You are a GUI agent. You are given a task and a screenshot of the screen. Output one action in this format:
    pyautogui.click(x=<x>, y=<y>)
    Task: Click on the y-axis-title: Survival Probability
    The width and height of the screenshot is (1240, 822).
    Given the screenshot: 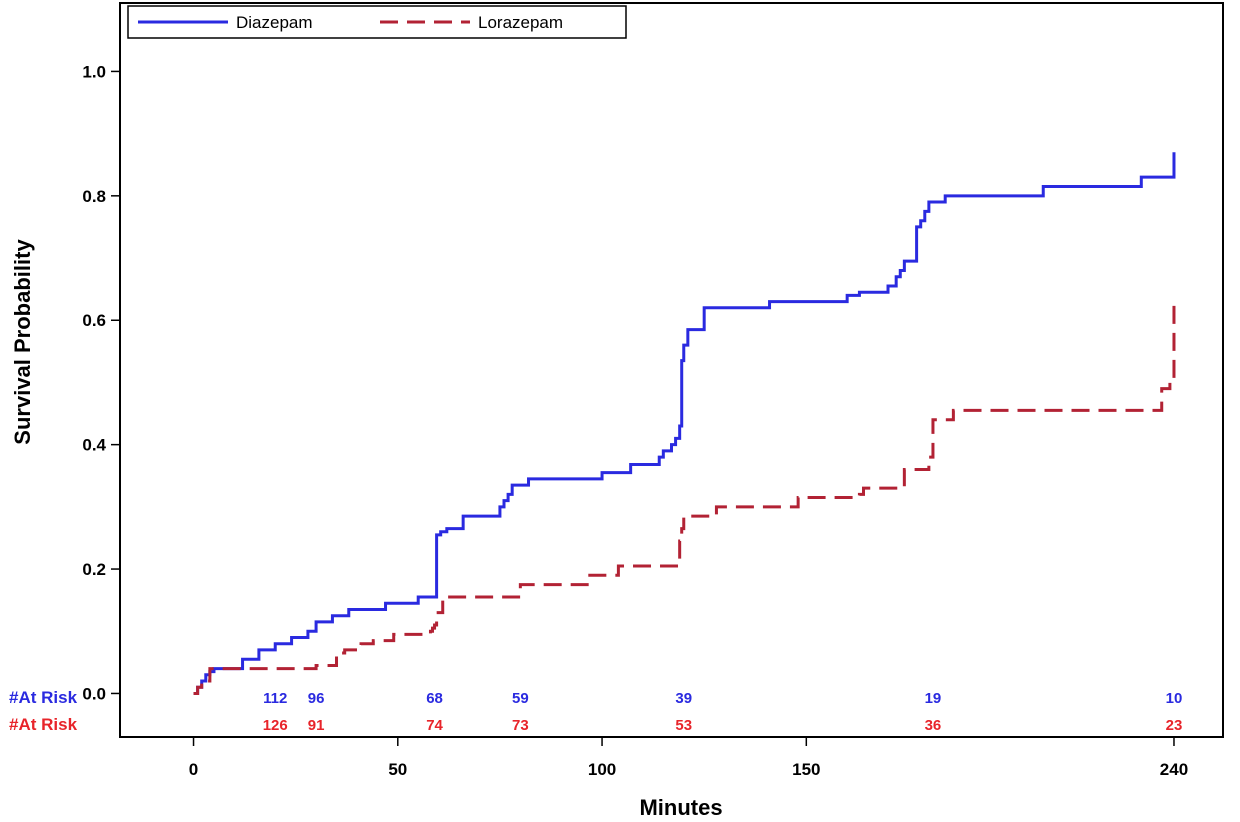 What is the action you would take?
    pyautogui.click(x=22, y=342)
    